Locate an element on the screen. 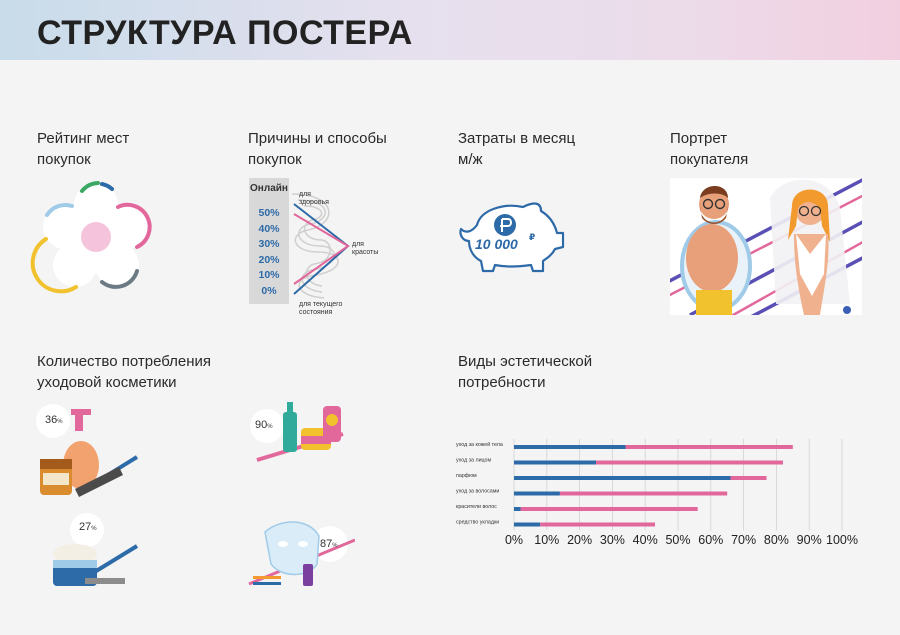 The image size is (900, 635). rating-section-title: Рейтинг мест покупок is located at coordinates (83, 149).